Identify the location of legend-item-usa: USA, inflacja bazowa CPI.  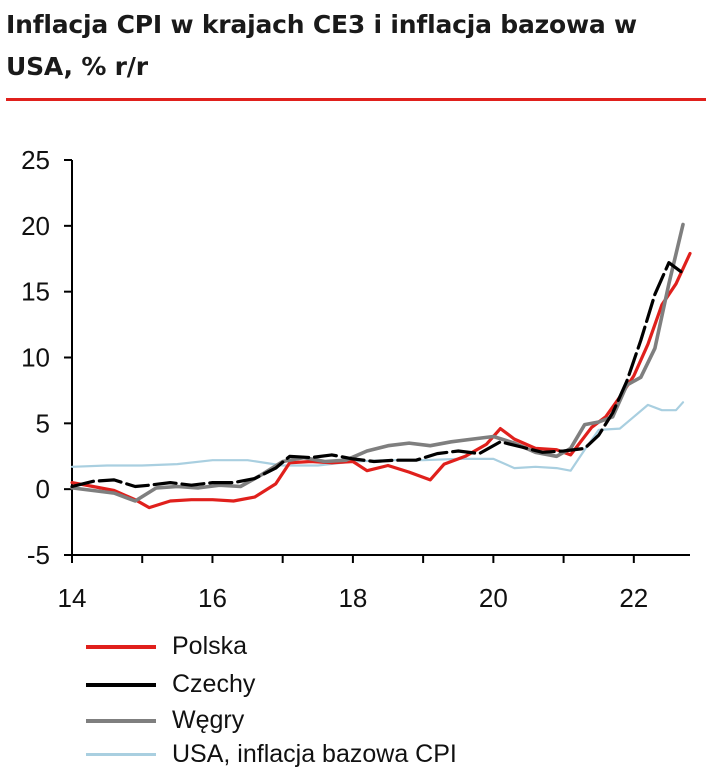
(386, 754).